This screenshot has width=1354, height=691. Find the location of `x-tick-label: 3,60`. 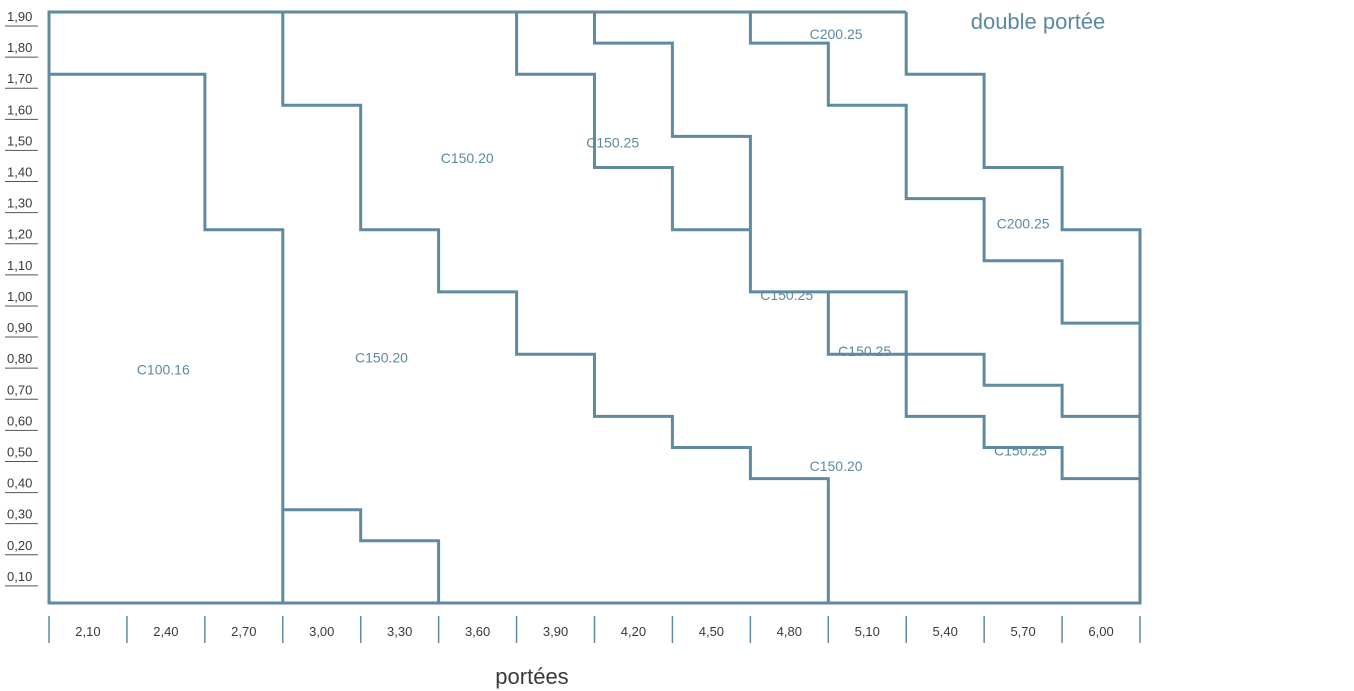

x-tick-label: 3,60 is located at coordinates (477, 631).